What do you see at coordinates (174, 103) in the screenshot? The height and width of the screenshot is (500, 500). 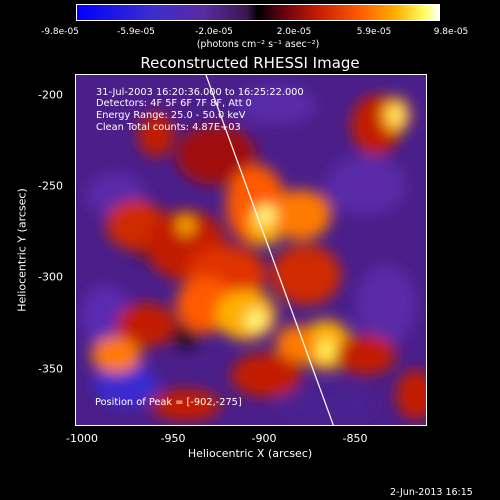 I see `info-line: Detectors: 4F 5F 6F 7F 8F, Att 0` at bounding box center [174, 103].